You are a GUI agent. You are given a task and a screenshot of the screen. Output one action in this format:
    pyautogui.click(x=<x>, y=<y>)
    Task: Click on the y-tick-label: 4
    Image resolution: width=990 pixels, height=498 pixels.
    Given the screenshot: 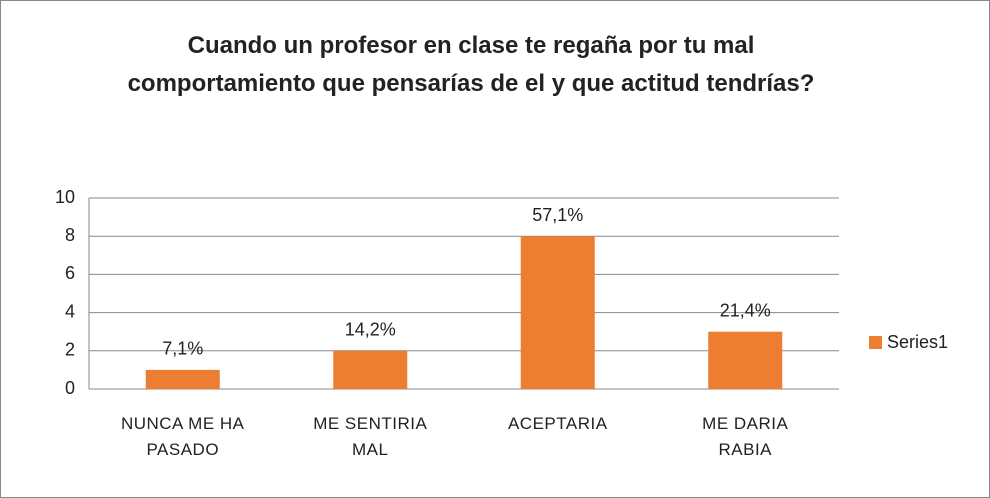 What is the action you would take?
    pyautogui.click(x=70, y=311)
    